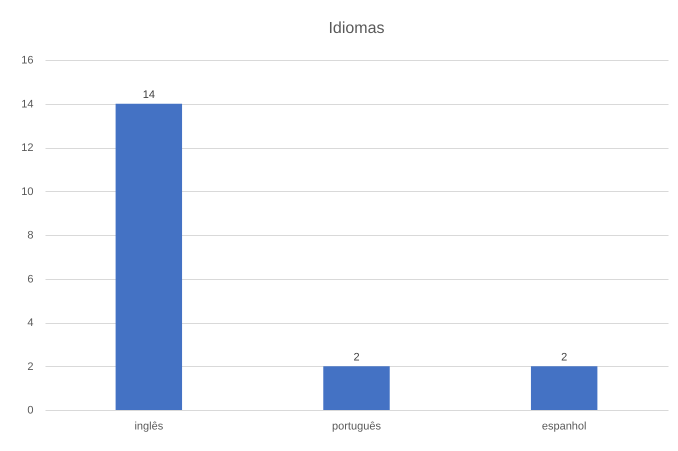  What do you see at coordinates (27, 192) in the screenshot?
I see `y-tick-label: 10` at bounding box center [27, 192].